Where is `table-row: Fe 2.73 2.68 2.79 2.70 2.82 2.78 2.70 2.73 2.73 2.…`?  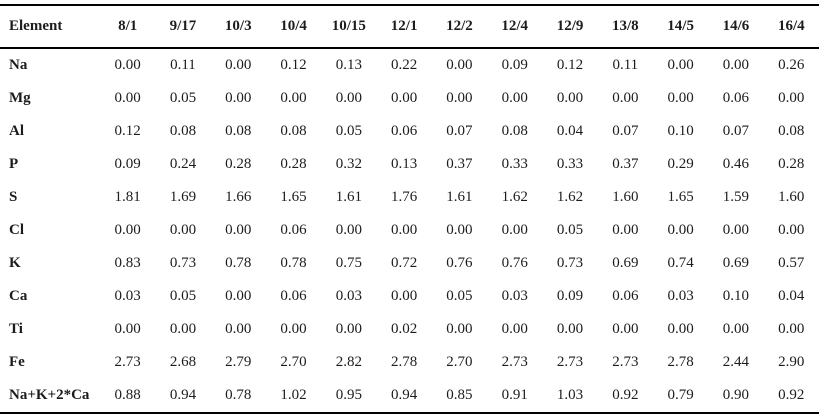
table-row: Fe 2.73 2.68 2.79 2.70 2.82 2.78 2.70 2.73 2.73 2.… is located at coordinates (409, 362).